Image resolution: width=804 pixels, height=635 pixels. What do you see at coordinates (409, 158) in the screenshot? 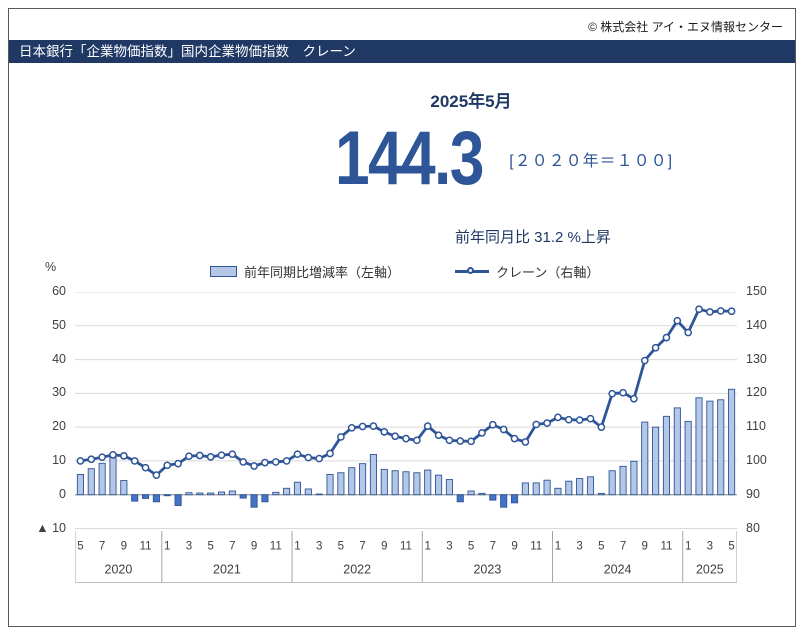
I see `index-value: 144.3` at bounding box center [409, 158].